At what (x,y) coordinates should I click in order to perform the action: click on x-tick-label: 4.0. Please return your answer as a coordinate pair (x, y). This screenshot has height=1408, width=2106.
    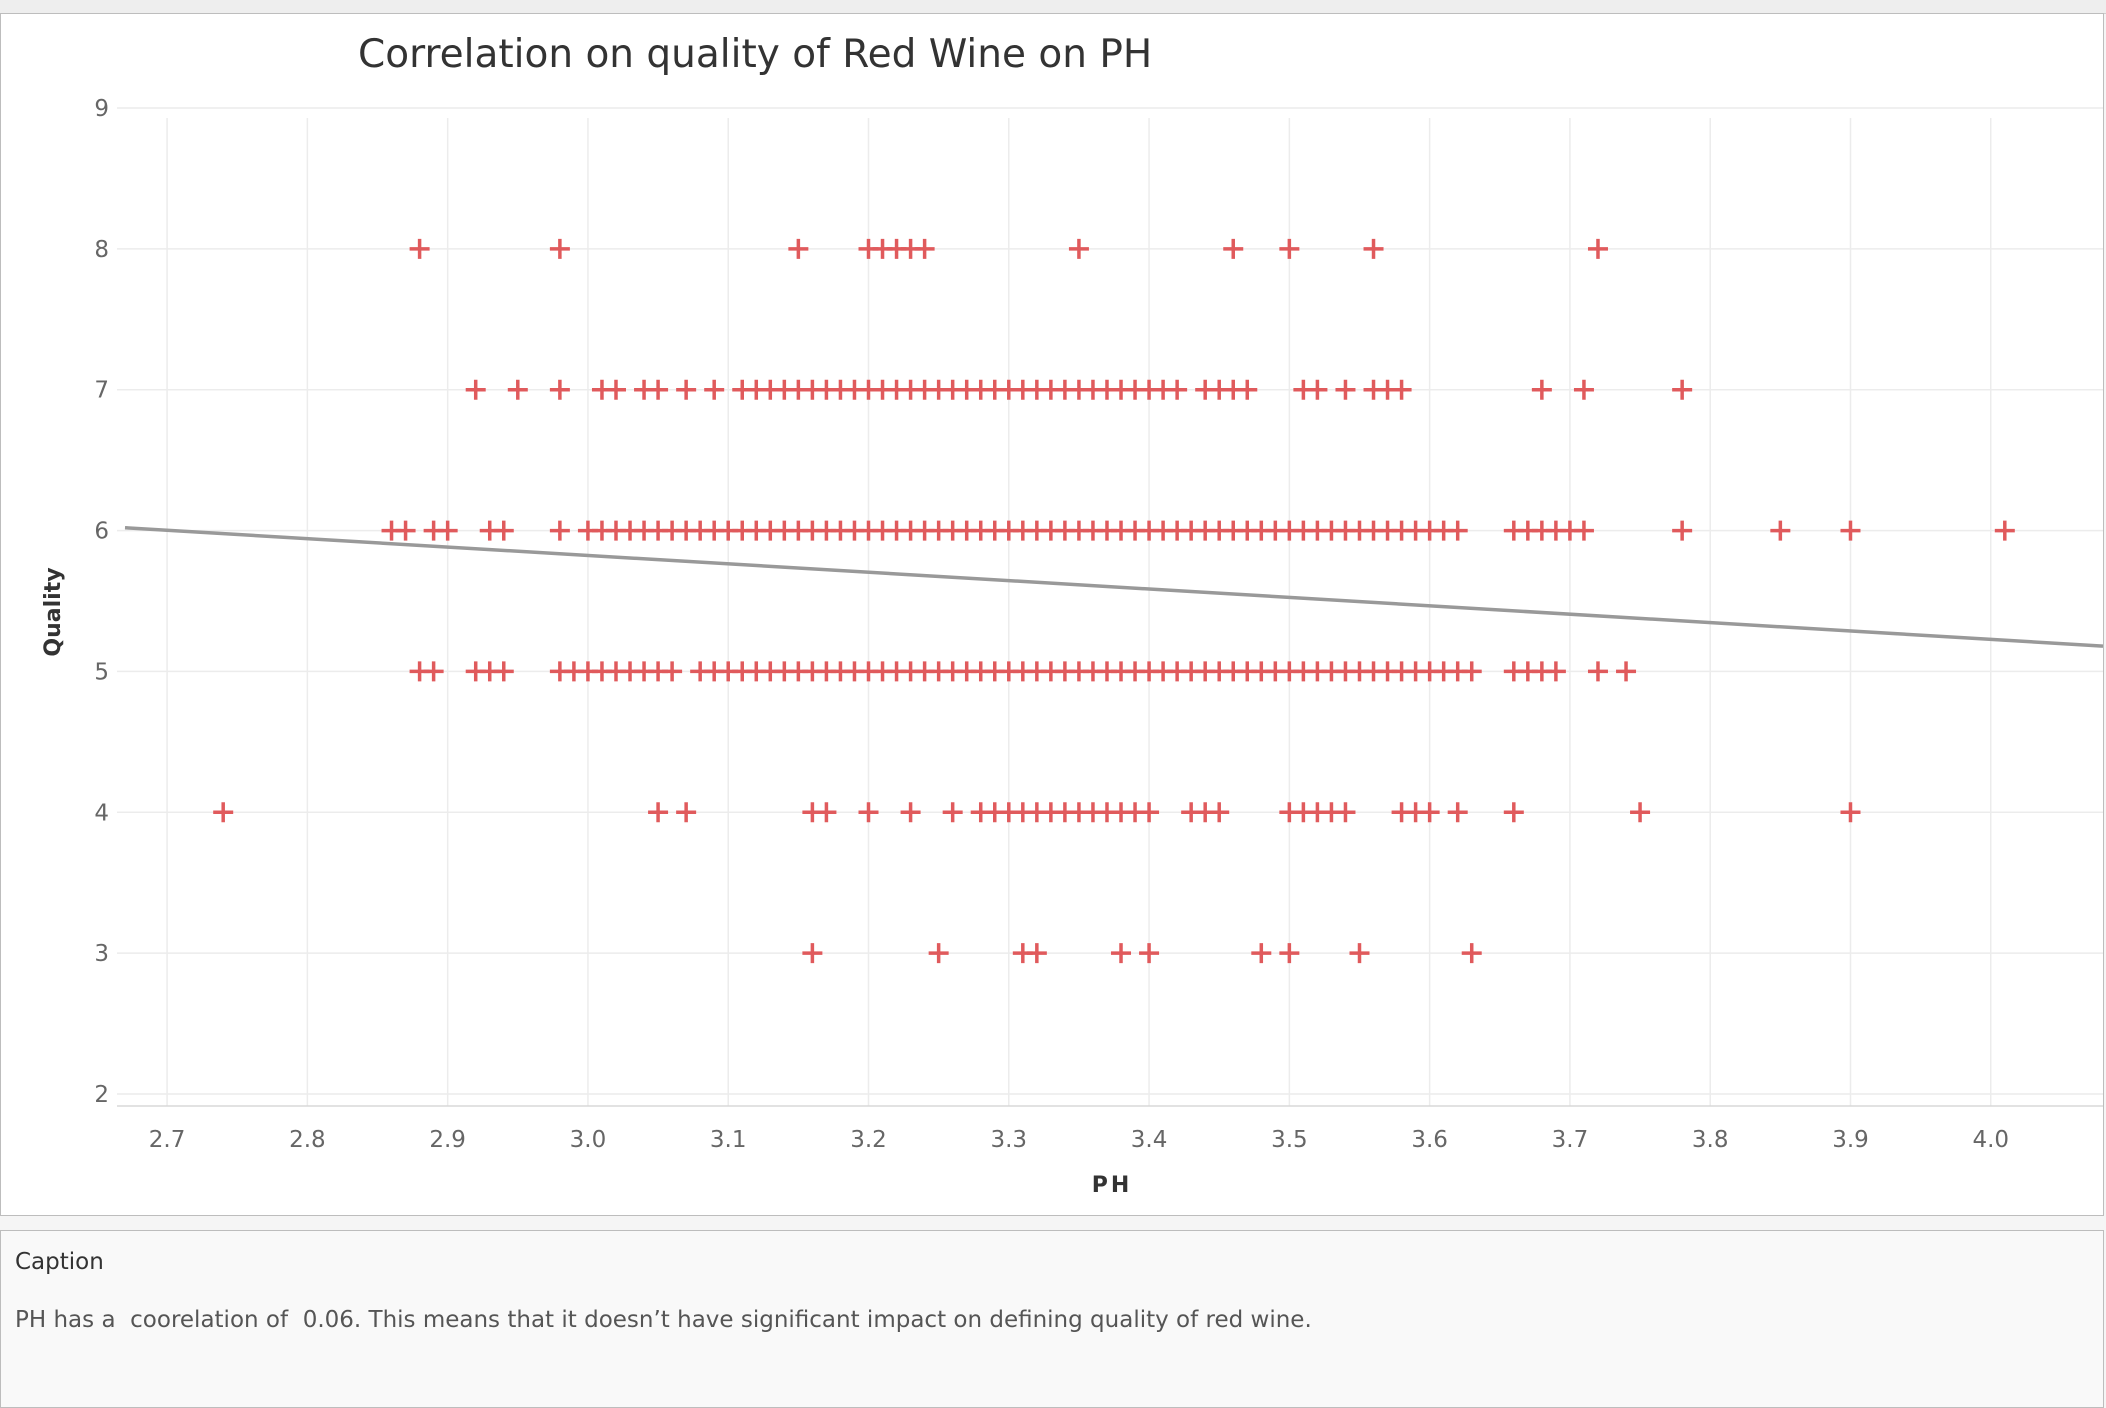
    Looking at the image, I should click on (1990, 1140).